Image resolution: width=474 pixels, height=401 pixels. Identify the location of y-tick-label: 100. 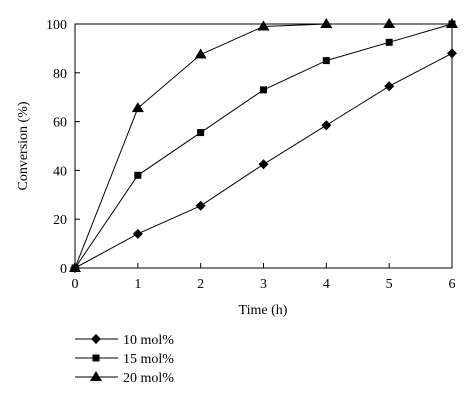
(56, 25).